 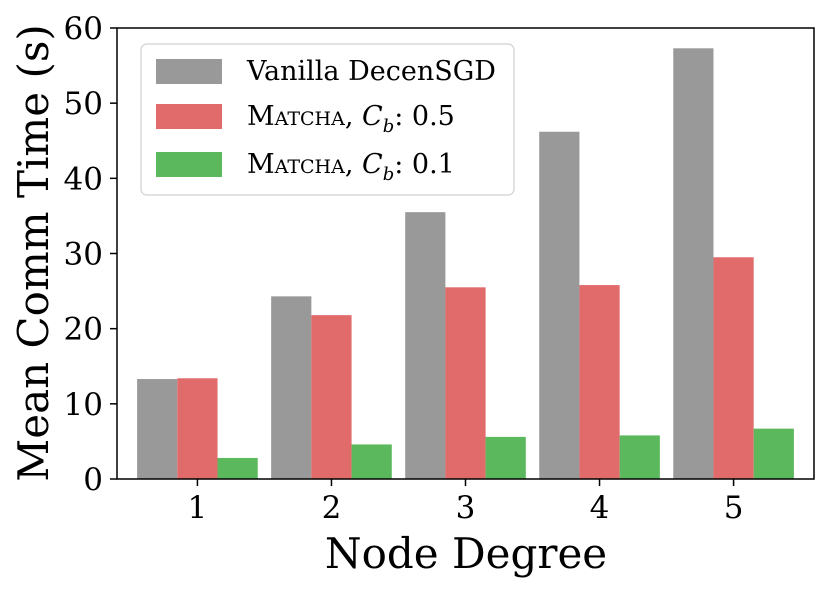 I want to click on legend-swatch-vanilla, so click(x=189, y=71).